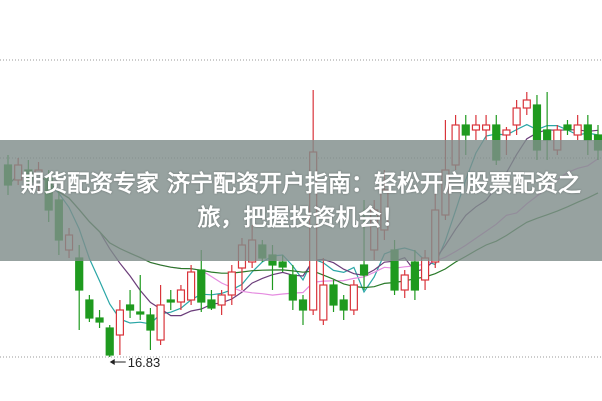 The image size is (602, 401). What do you see at coordinates (144, 362) in the screenshot?
I see `min-price-label: 16.83` at bounding box center [144, 362].